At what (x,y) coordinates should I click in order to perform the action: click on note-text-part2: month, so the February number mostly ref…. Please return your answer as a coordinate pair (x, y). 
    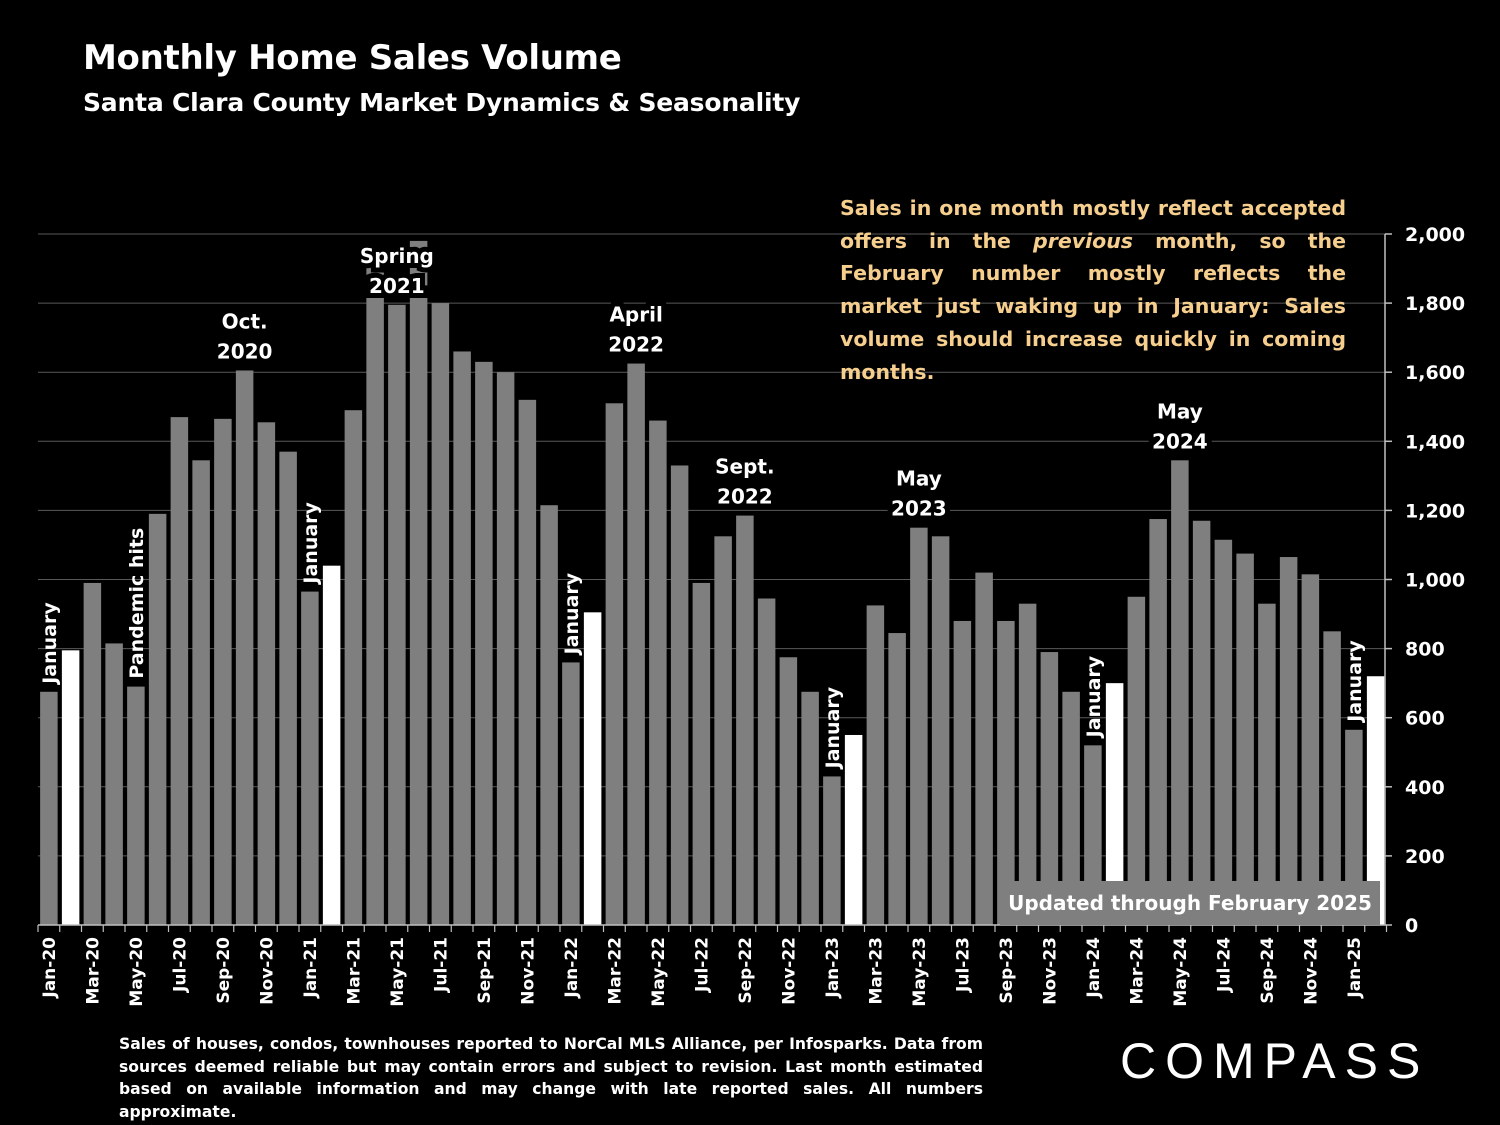
    Looking at the image, I should click on (1093, 306).